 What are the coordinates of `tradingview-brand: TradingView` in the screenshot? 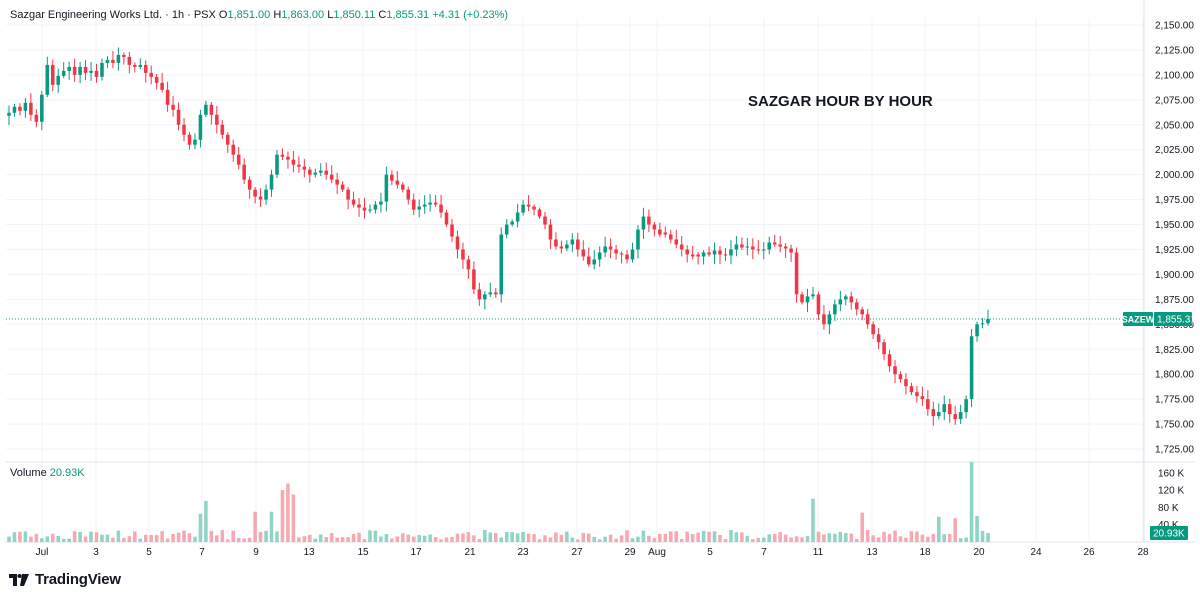 It's located at (65, 579).